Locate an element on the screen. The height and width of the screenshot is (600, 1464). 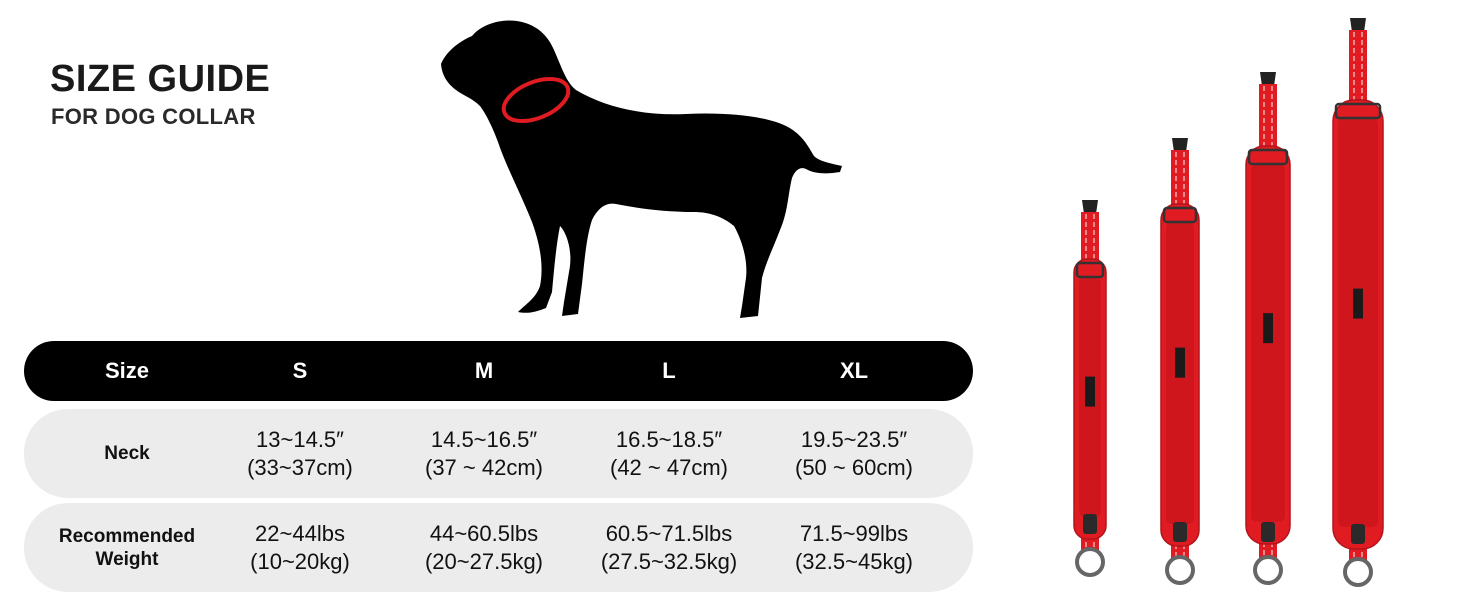
neck-l-cm: (42 ~ 47cm) is located at coordinates (669, 467).